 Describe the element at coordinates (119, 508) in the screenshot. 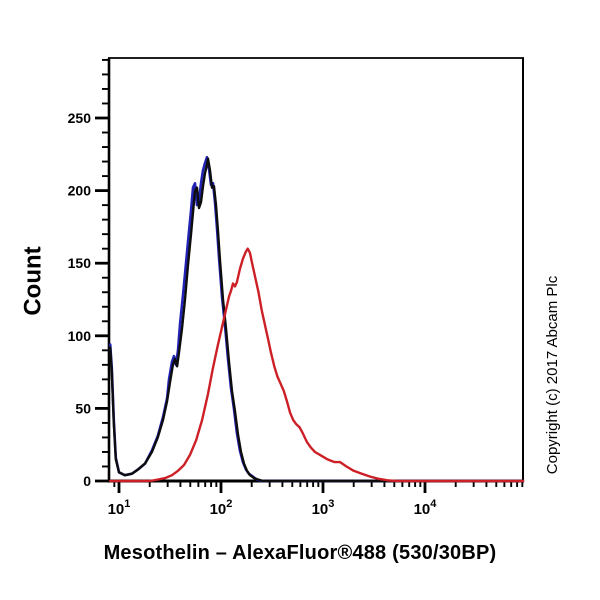

I see `x-axis-tick-label: 10¹` at that location.